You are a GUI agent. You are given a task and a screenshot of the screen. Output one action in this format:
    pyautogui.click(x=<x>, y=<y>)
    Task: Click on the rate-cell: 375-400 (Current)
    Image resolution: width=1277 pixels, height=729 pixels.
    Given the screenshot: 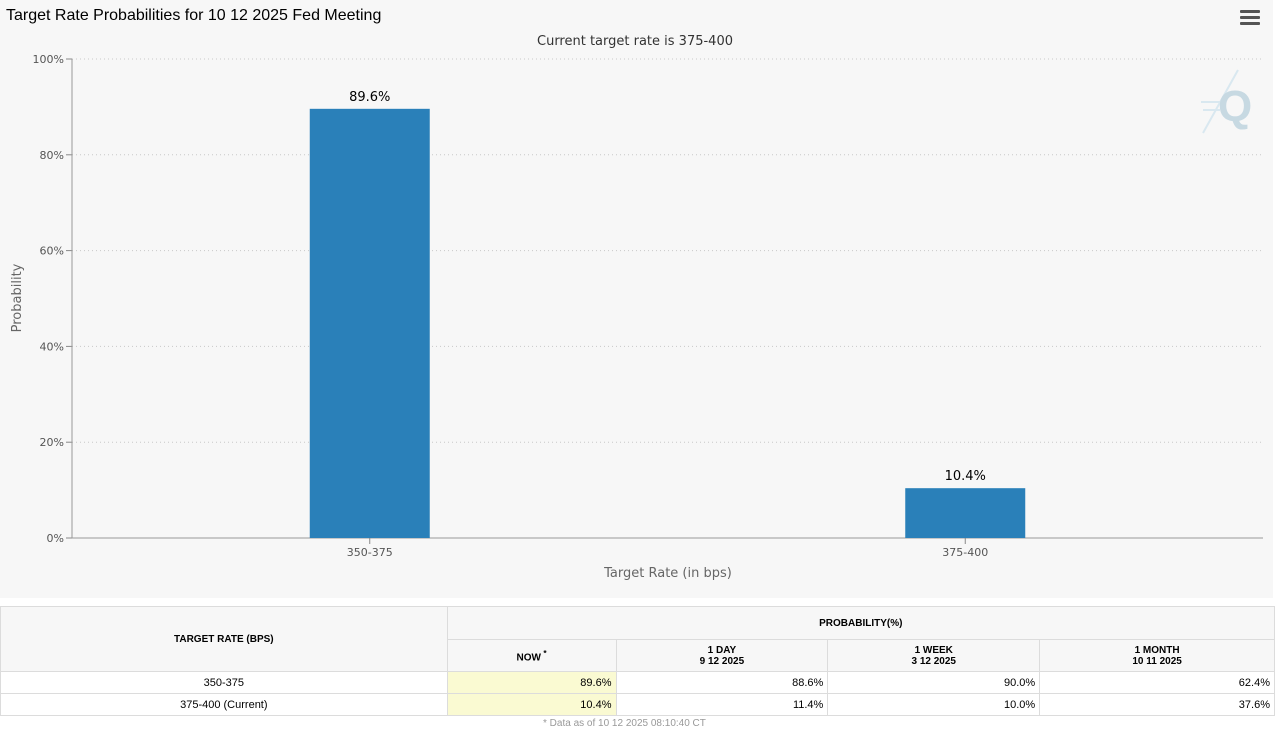 What is the action you would take?
    pyautogui.click(x=224, y=704)
    